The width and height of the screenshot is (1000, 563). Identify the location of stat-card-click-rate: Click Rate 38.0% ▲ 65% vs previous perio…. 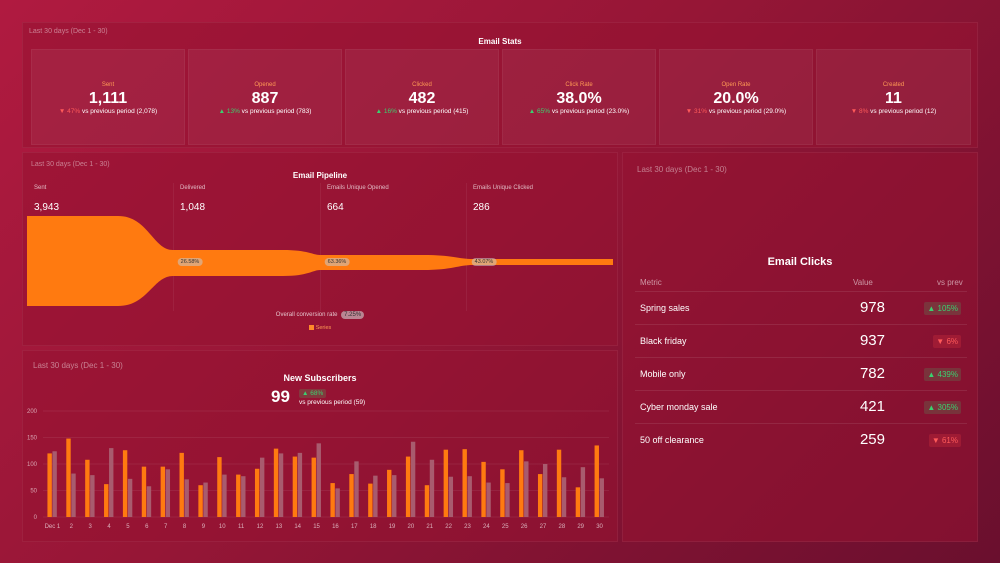
(579, 97).